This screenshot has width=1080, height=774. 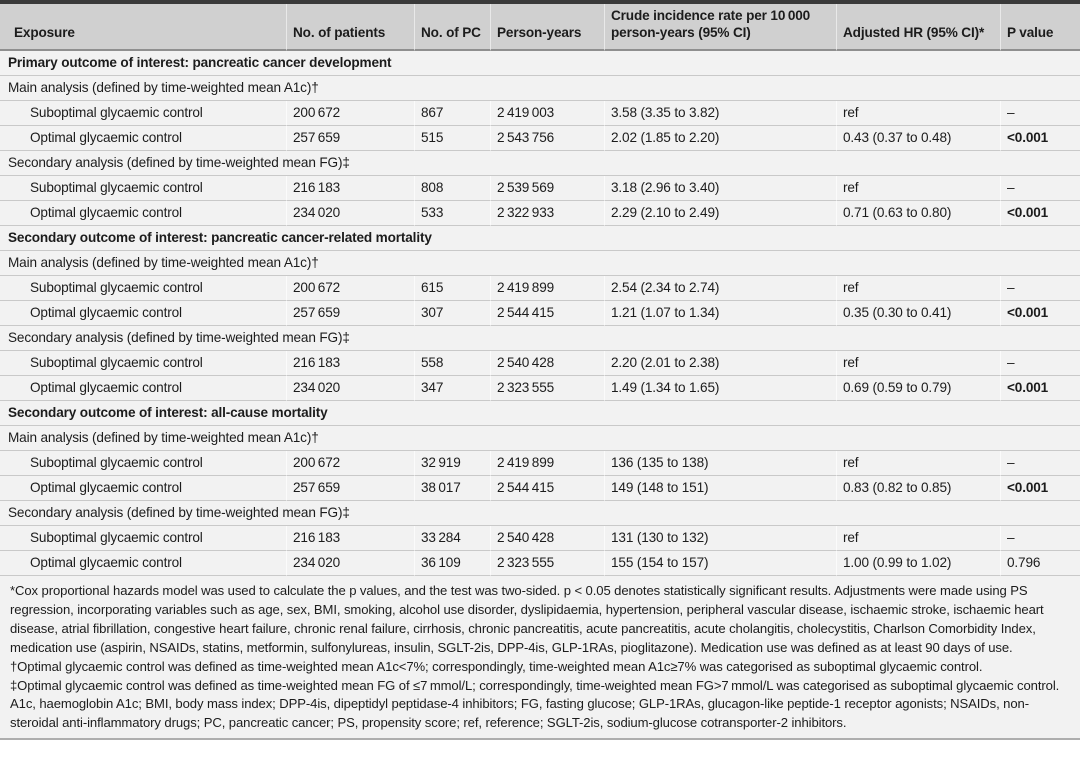 What do you see at coordinates (720, 563) in the screenshot?
I see `cell-crude: 155 (154 to 157)` at bounding box center [720, 563].